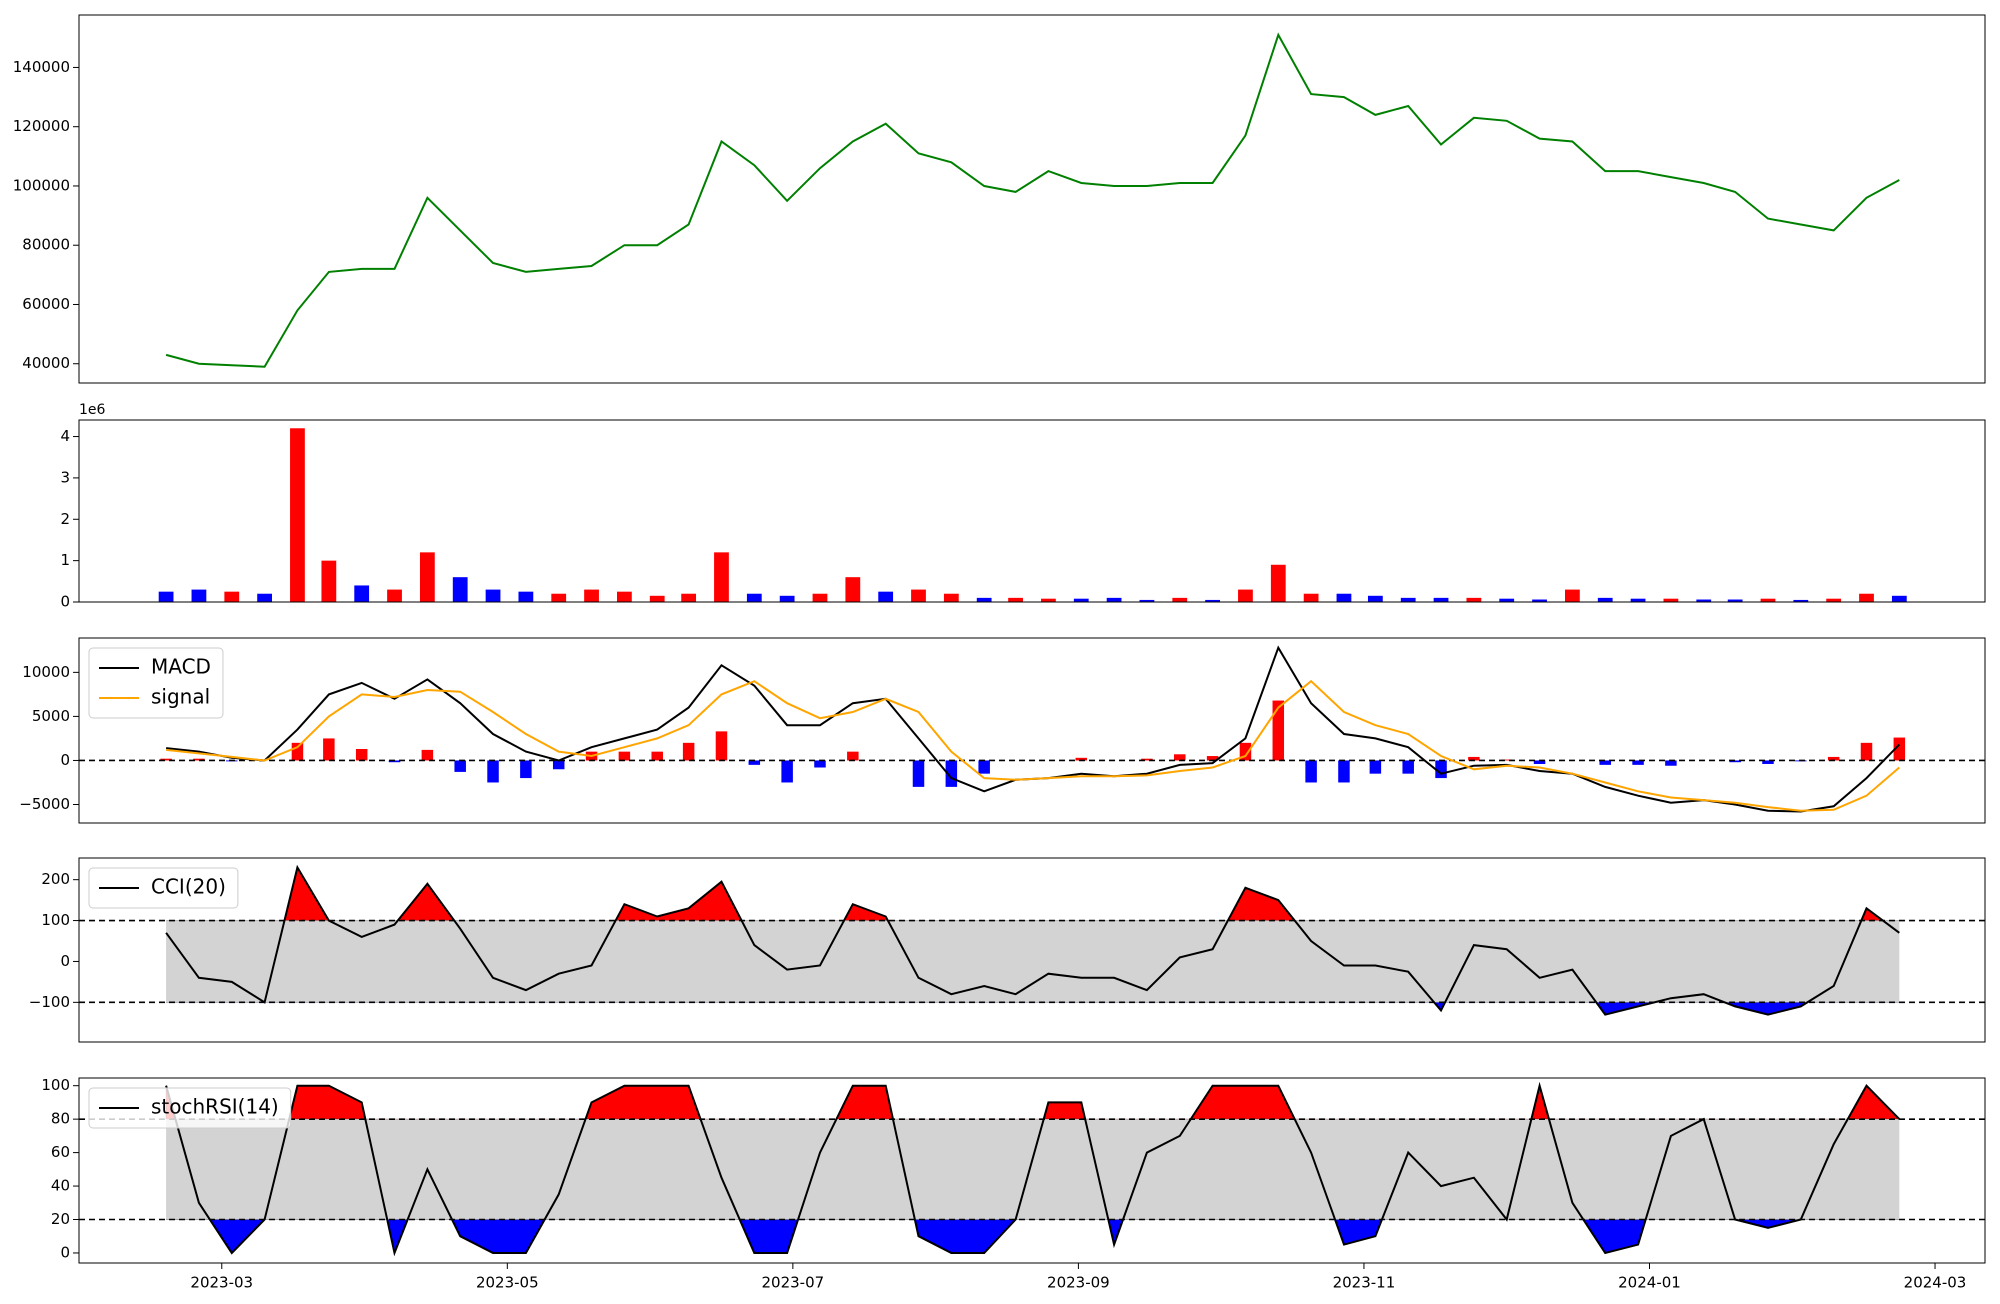 Image resolution: width=2000 pixels, height=1304 pixels. I want to click on y-tick-label: 200, so click(55, 879).